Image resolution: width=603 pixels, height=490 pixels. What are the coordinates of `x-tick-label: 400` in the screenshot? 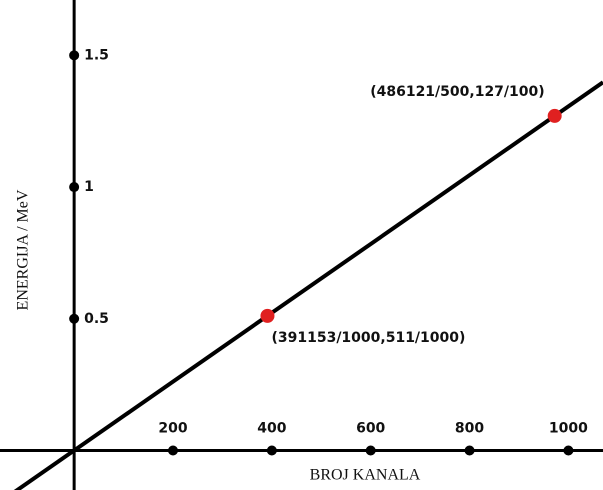 It's located at (271, 428).